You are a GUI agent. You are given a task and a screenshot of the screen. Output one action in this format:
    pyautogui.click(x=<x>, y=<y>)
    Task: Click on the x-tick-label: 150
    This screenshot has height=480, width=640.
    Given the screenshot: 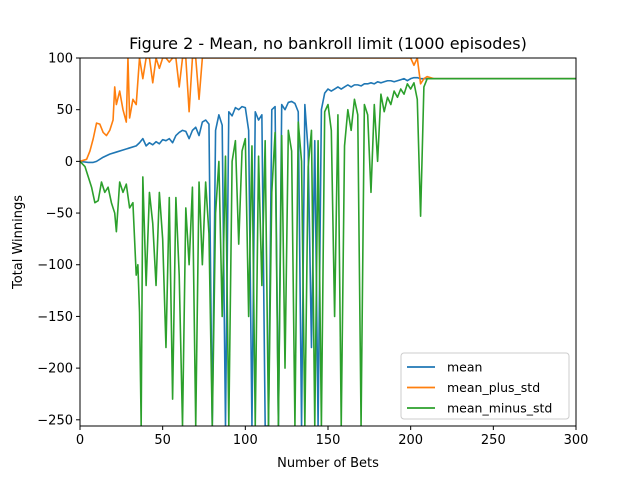 What is the action you would take?
    pyautogui.click(x=328, y=440)
    